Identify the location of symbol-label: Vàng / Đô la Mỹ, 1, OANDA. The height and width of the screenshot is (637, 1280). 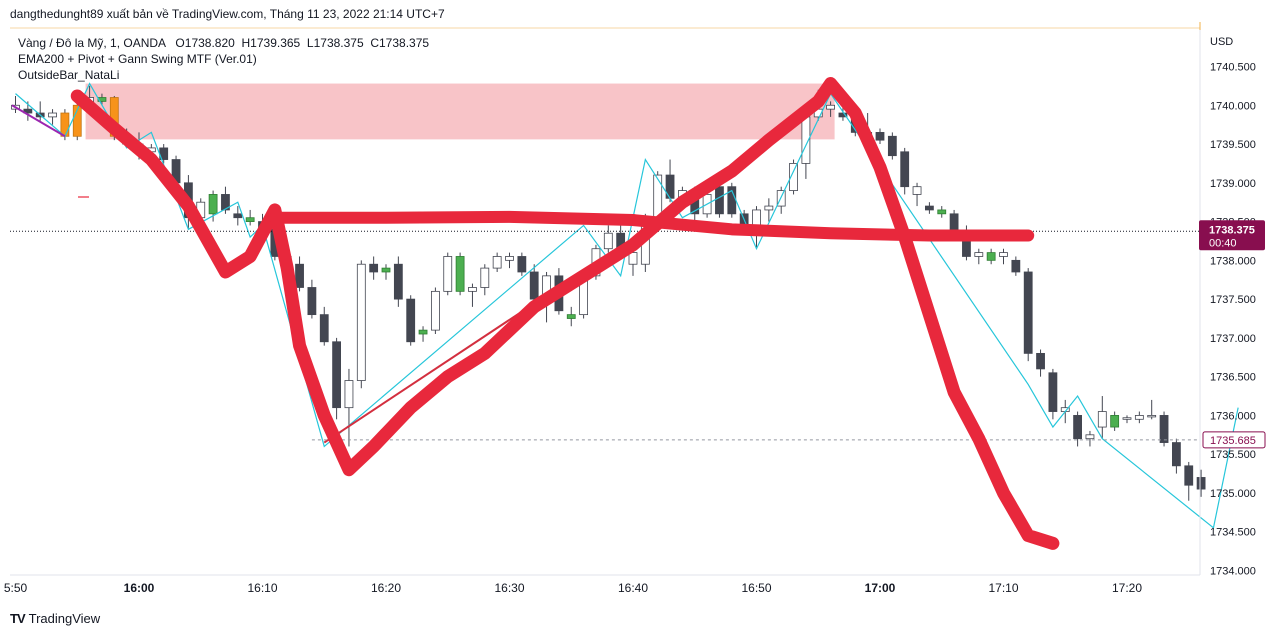
(92, 43).